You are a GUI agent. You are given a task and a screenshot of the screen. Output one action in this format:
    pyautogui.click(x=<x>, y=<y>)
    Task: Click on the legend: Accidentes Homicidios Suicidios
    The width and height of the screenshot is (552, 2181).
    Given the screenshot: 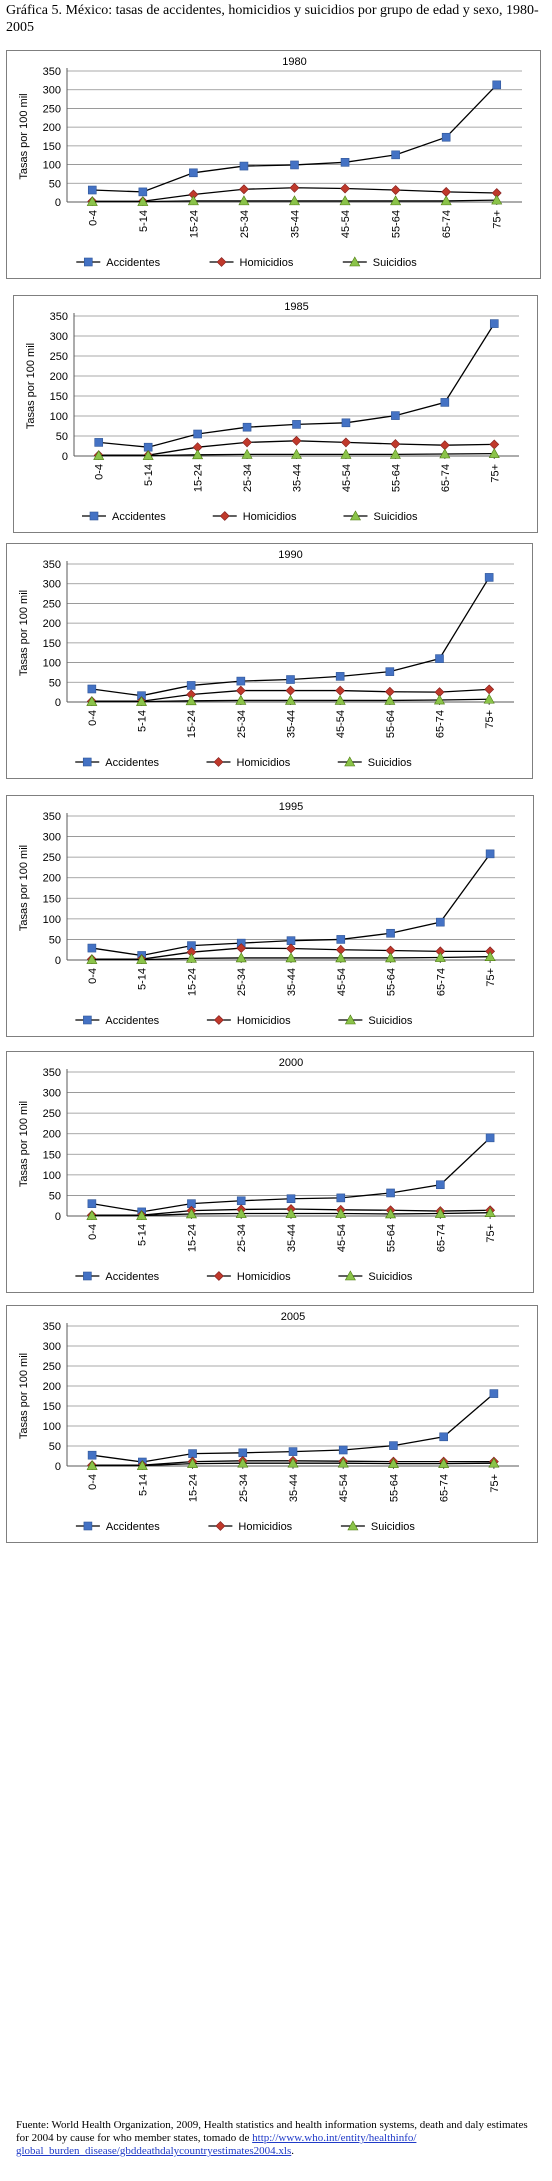 What is the action you would take?
    pyautogui.click(x=243, y=762)
    